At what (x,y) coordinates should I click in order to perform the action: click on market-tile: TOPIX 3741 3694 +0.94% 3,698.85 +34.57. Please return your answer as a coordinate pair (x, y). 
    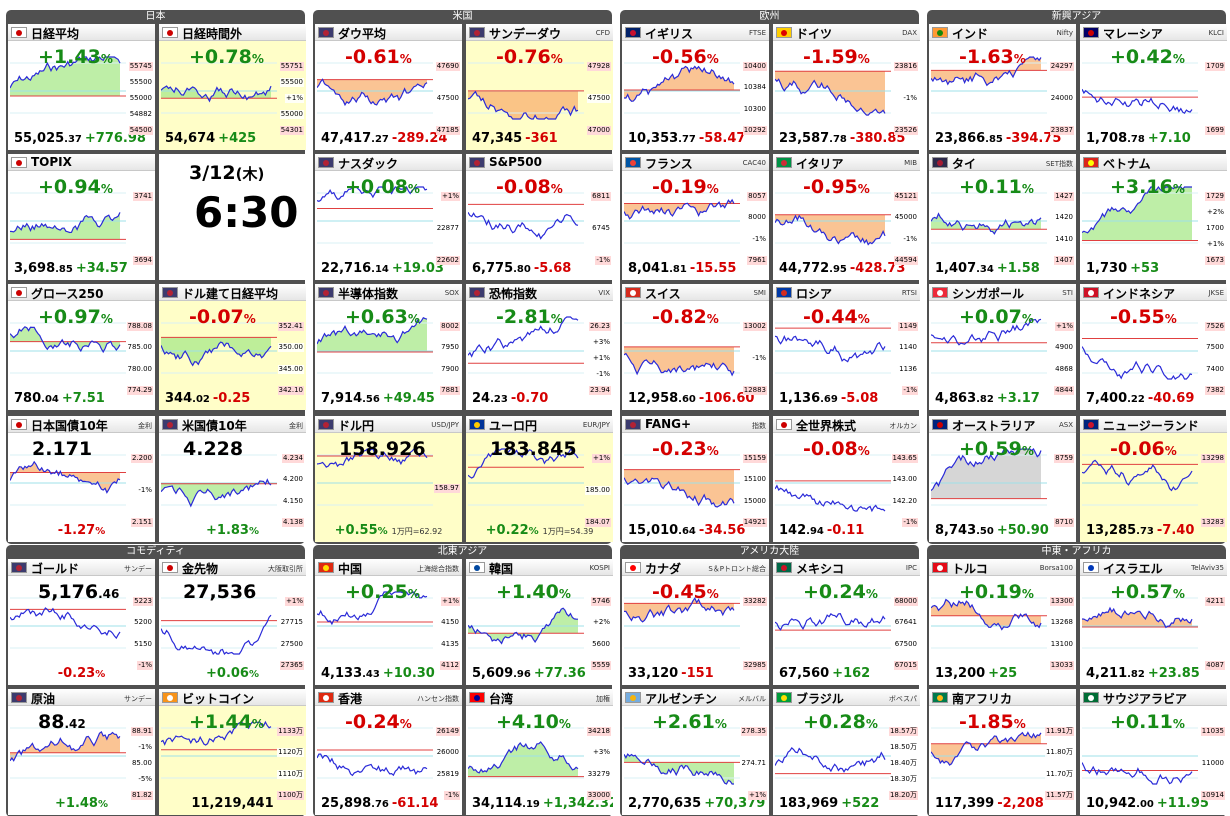
    Looking at the image, I should click on (81, 217).